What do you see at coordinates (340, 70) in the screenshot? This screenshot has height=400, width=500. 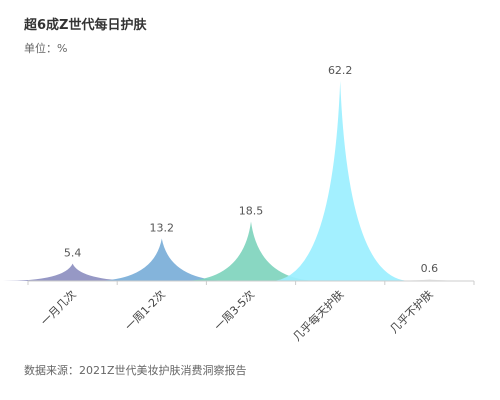 I see `value-label-4: 62.2` at bounding box center [340, 70].